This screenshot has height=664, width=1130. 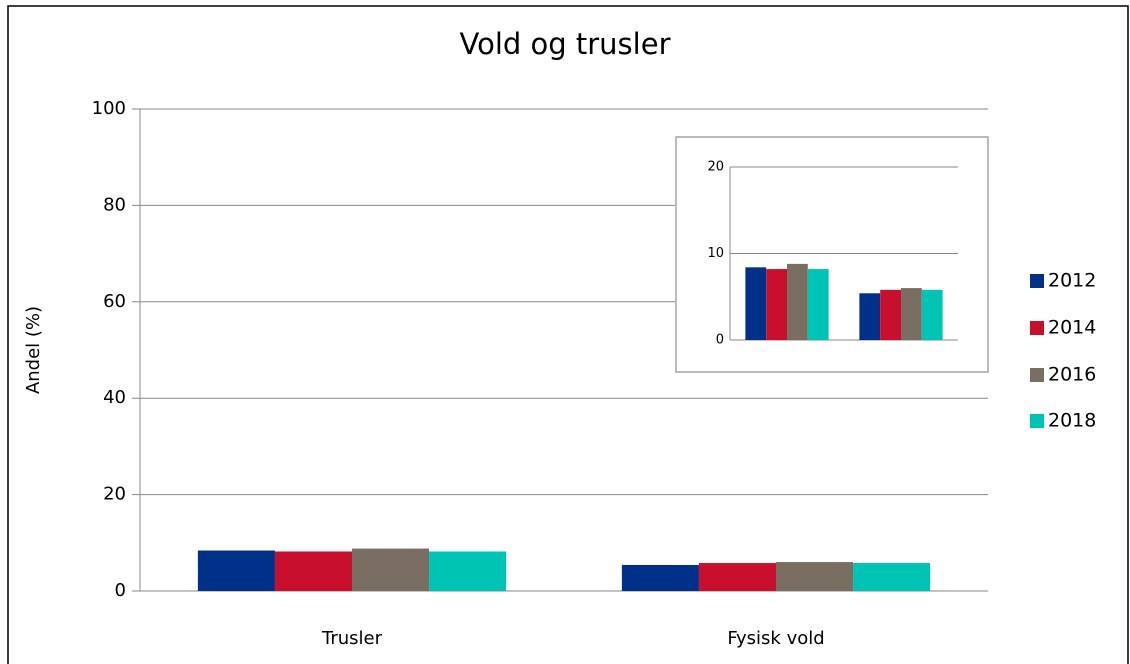 I want to click on legend-label: 2014, so click(x=1072, y=328).